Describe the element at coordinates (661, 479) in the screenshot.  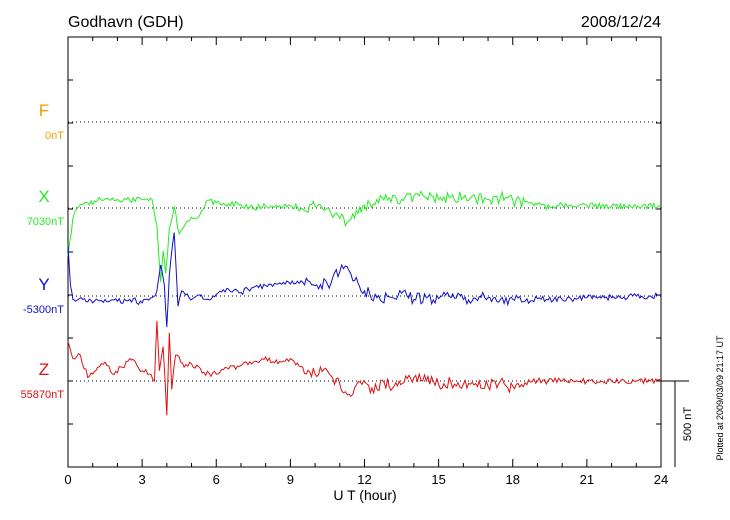
I see `x-tick-label: 24` at that location.